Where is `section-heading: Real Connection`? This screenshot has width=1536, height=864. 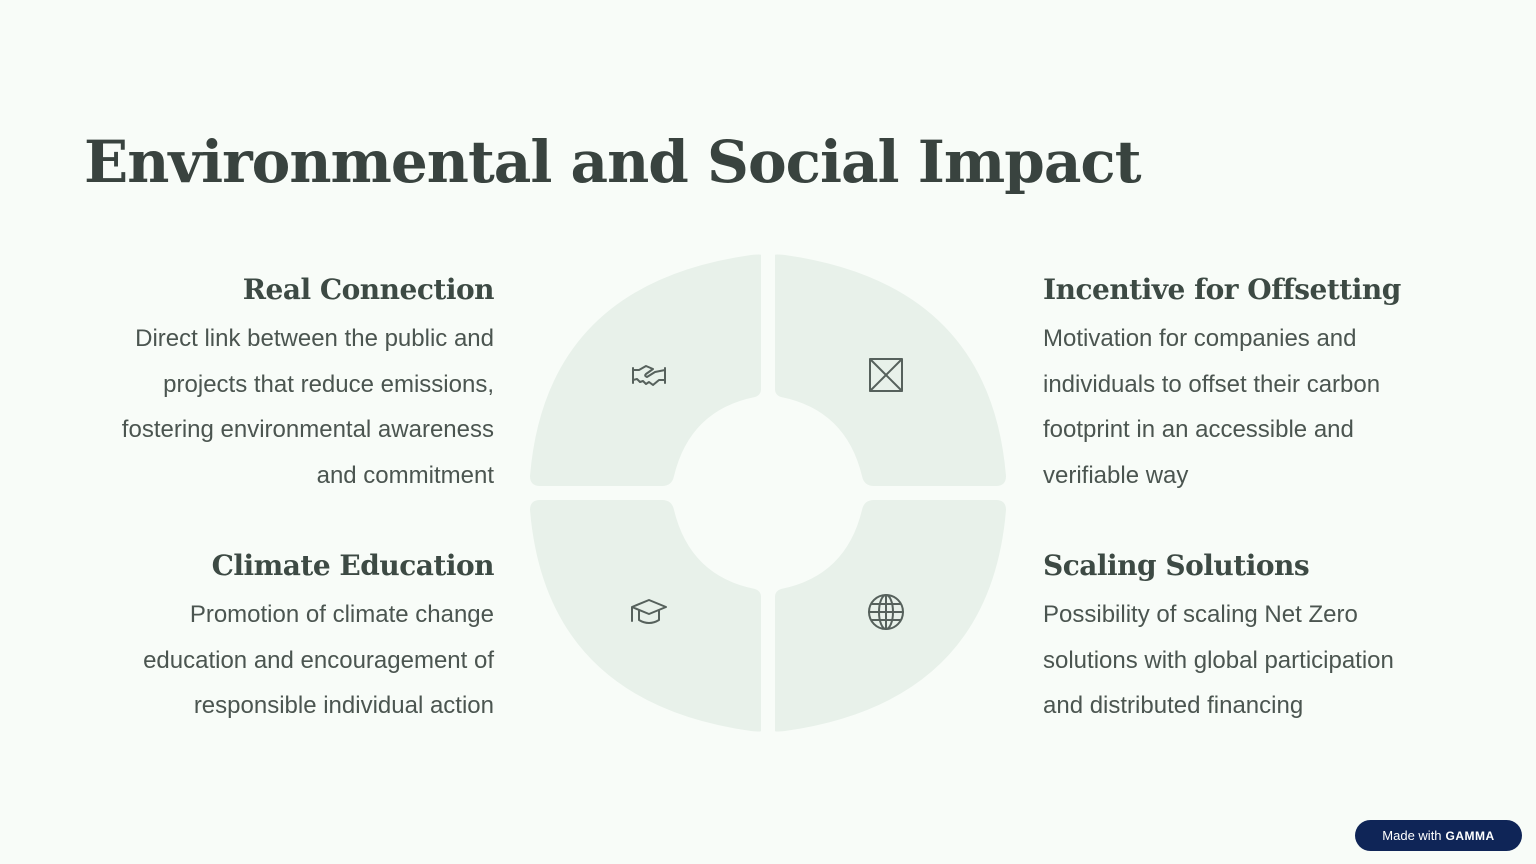 section-heading: Real Connection is located at coordinates (368, 289).